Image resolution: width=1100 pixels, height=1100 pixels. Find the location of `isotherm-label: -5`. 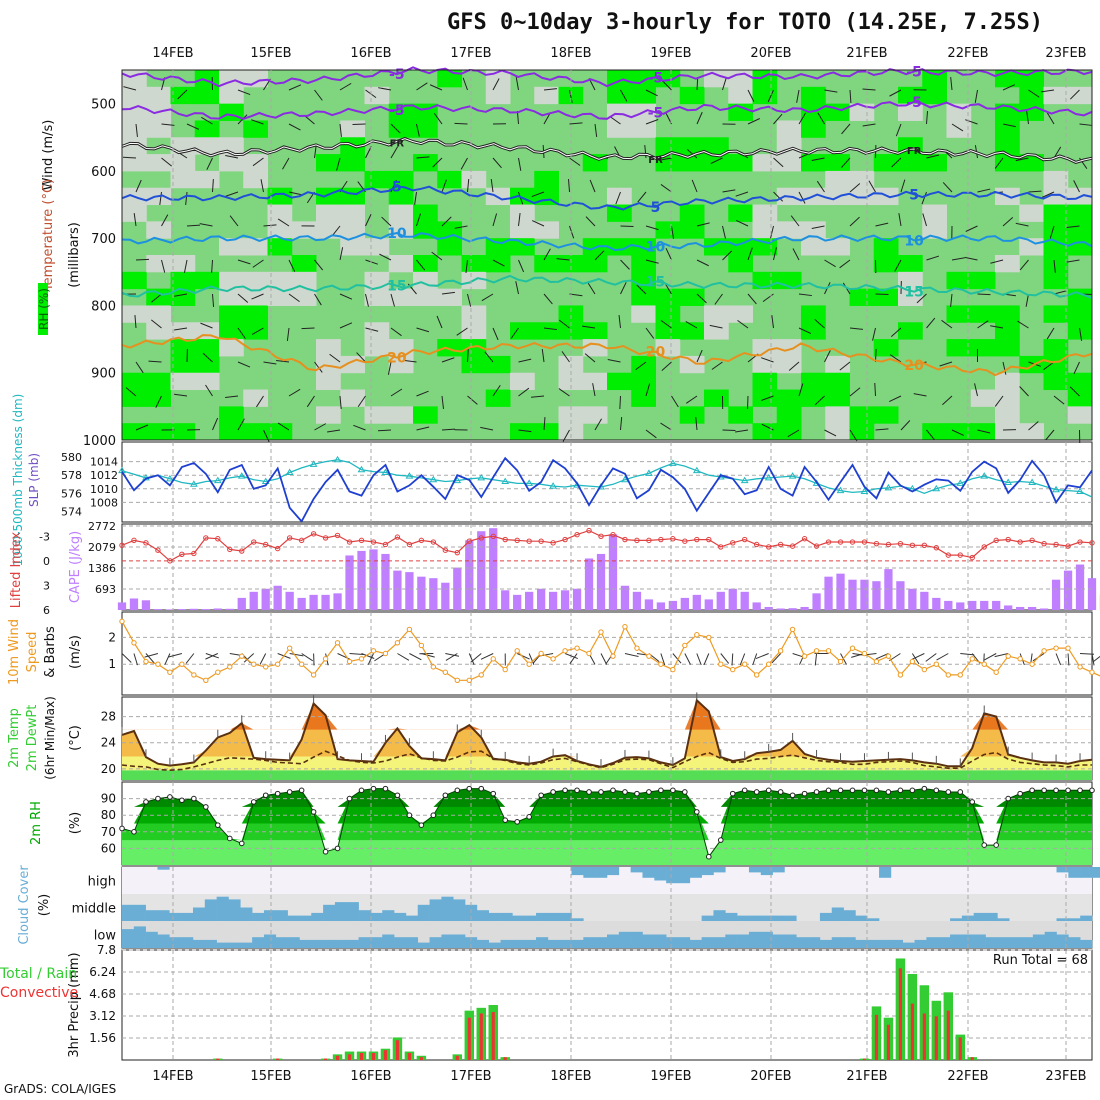

isotherm-label: -5 is located at coordinates (914, 103).